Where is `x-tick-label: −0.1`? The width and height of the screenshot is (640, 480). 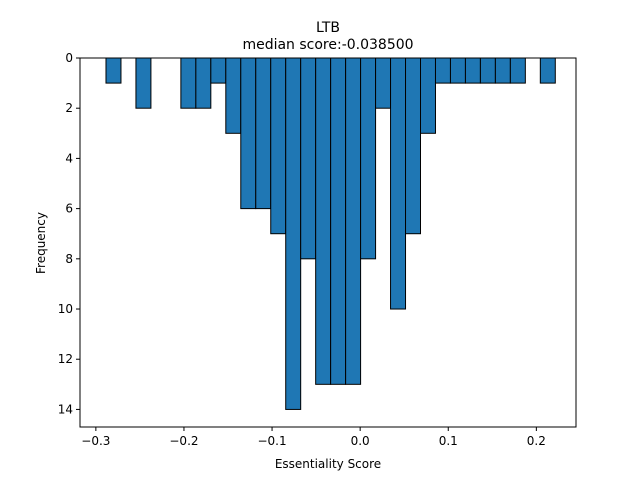 x-tick-label: −0.1 is located at coordinates (271, 441).